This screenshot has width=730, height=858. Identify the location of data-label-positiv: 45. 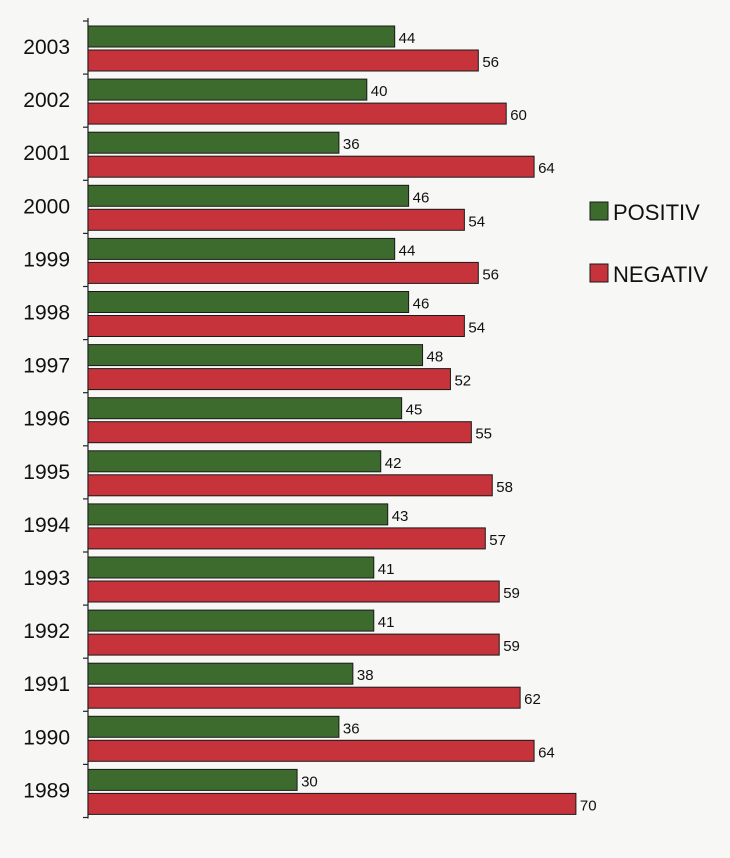
(414, 410).